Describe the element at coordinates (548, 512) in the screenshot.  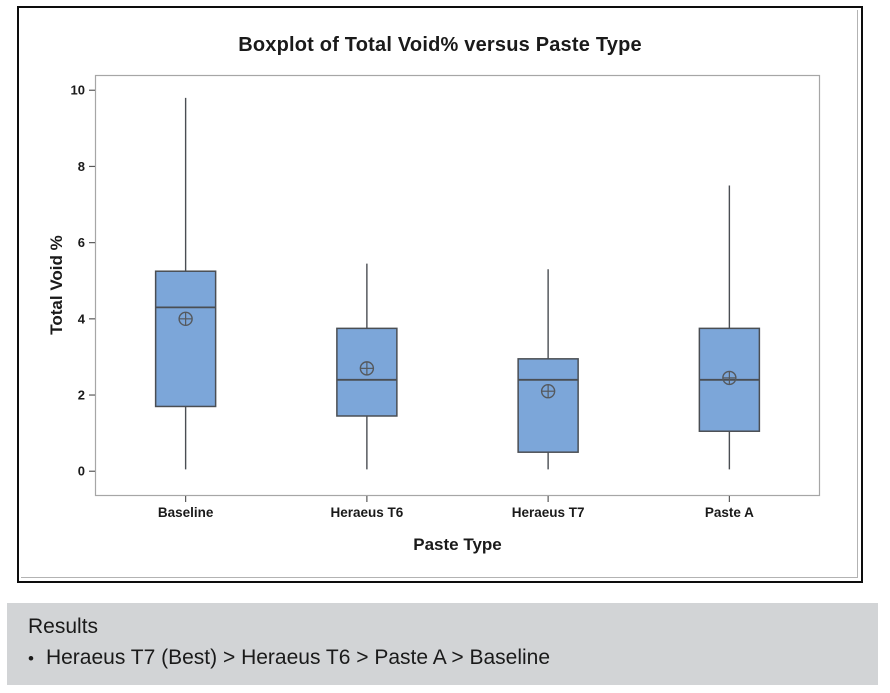
I see `x-tick-label: Heraeus T7` at that location.